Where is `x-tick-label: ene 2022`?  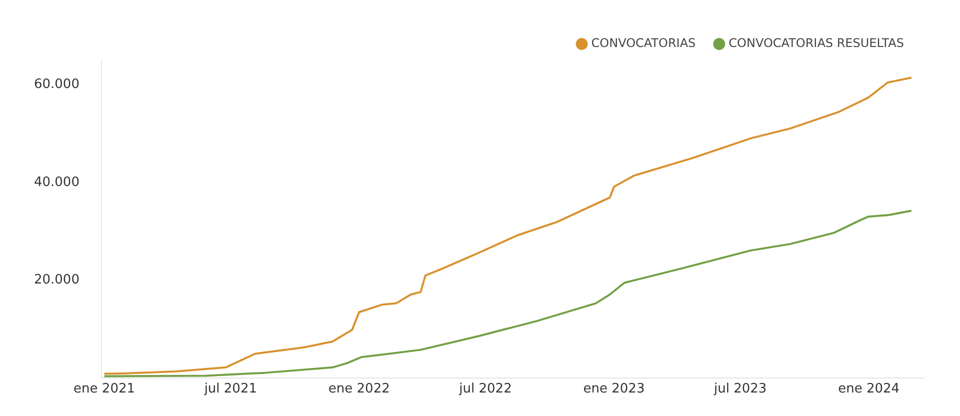
x-tick-label: ene 2022 is located at coordinates (359, 388).